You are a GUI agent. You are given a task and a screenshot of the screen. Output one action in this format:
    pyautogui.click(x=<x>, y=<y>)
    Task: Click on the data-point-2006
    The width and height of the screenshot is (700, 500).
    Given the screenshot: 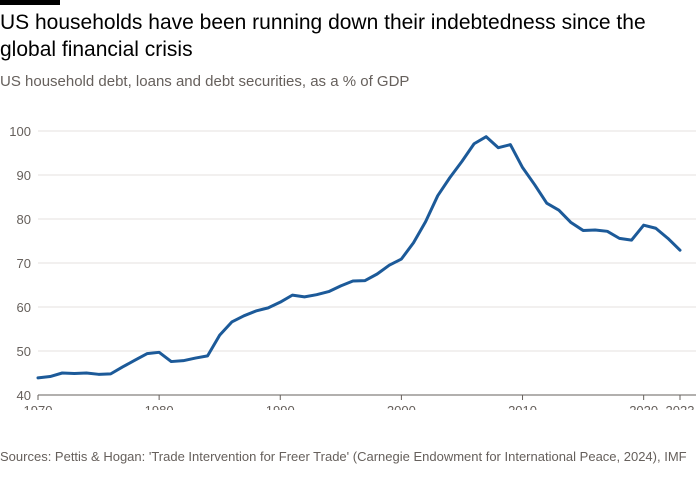 What is the action you would take?
    pyautogui.click(x=474, y=143)
    